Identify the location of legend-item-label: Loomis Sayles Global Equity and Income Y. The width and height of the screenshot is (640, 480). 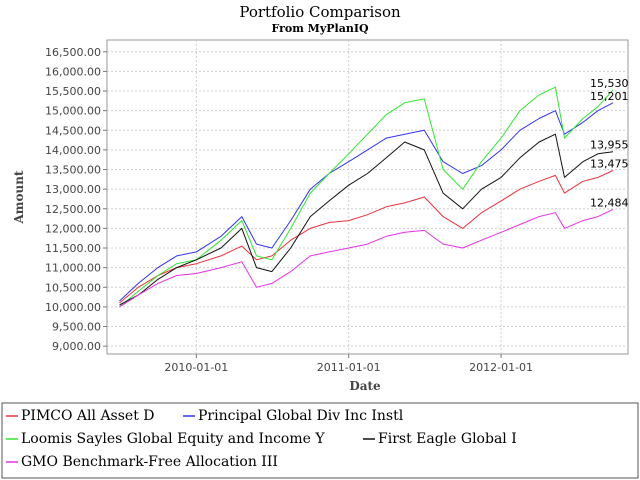
(173, 439).